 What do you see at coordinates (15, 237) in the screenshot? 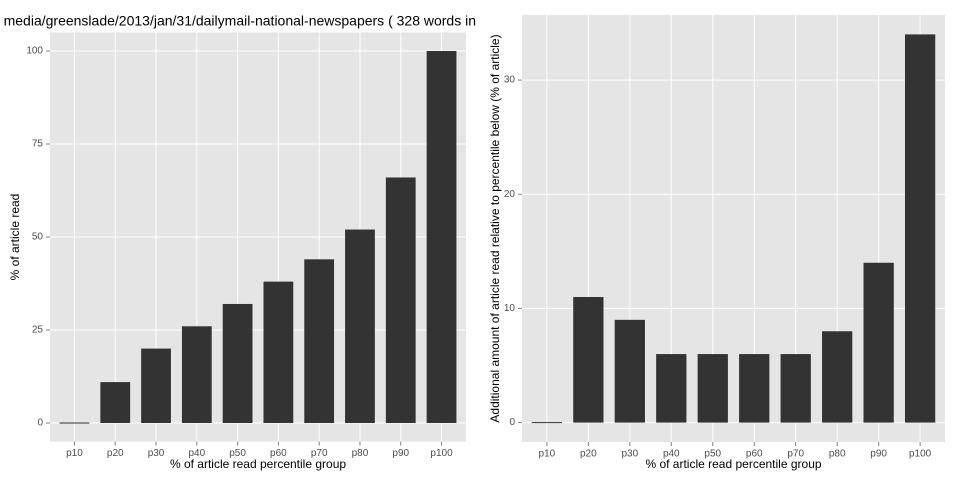
I see `y-axis-label: % of article read` at bounding box center [15, 237].